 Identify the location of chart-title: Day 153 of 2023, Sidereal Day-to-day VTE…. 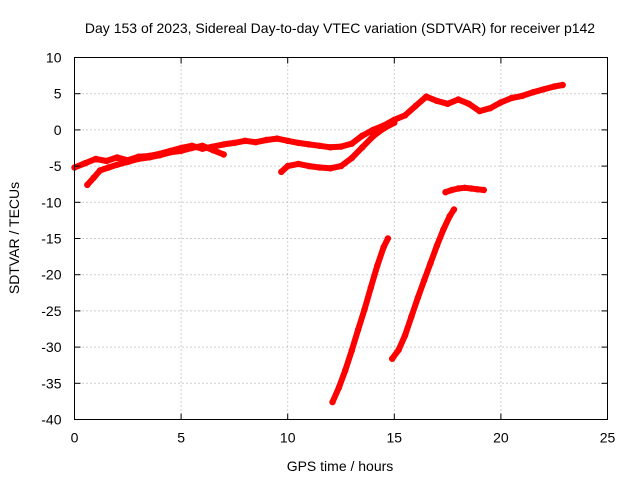
(340, 28).